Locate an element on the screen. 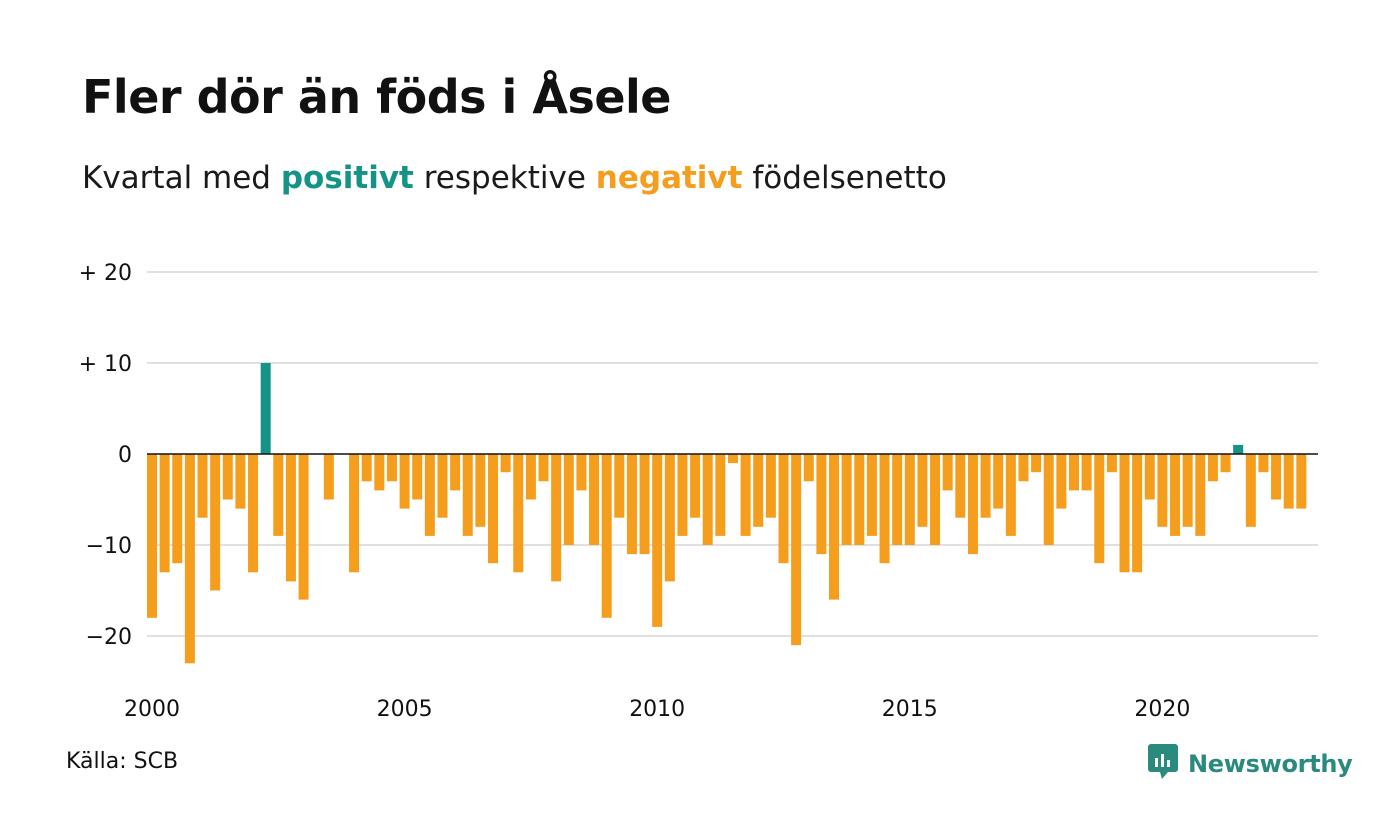 The image size is (1400, 840). x-tick-label: 2015 is located at coordinates (910, 709).